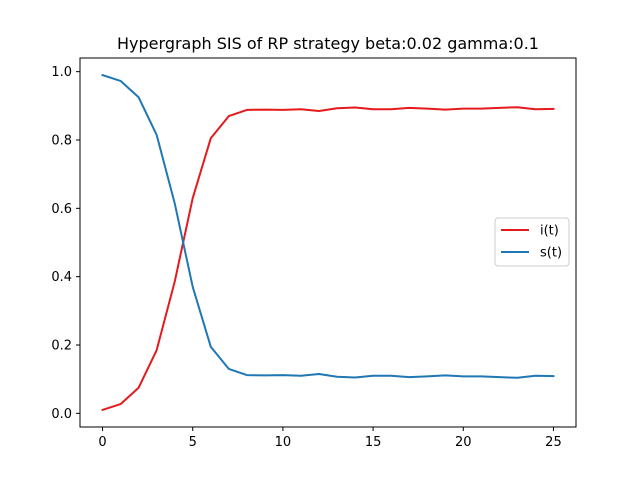 The width and height of the screenshot is (640, 480). Describe the element at coordinates (373, 442) in the screenshot. I see `x-tick-label: 15` at that location.